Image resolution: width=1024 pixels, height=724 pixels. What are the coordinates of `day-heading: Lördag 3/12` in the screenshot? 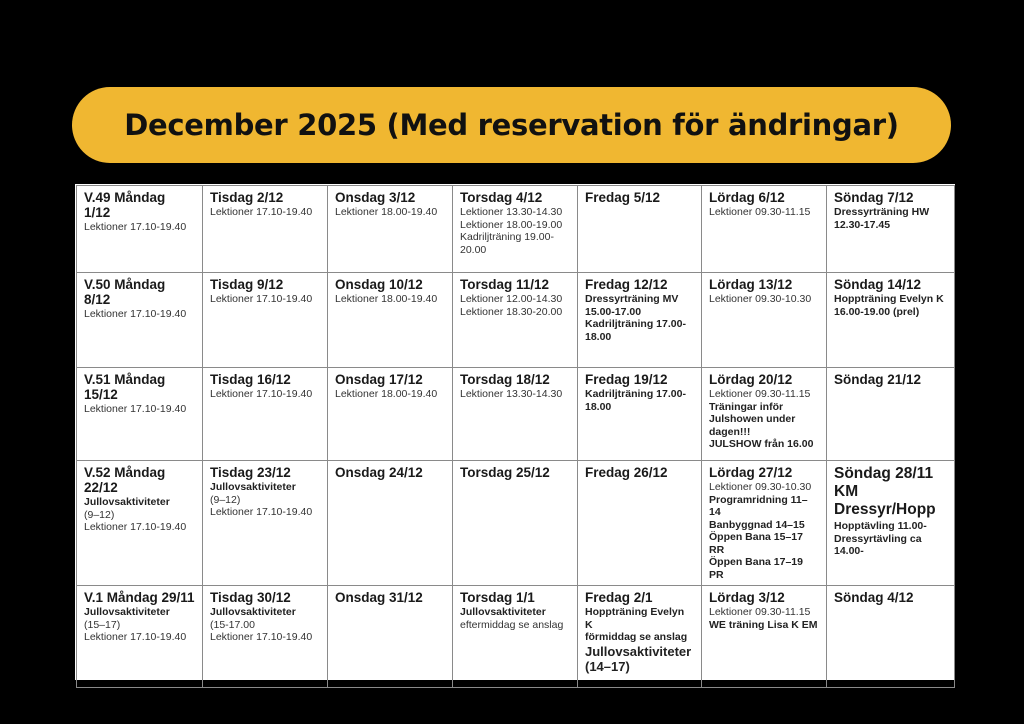 It's located at (747, 597).